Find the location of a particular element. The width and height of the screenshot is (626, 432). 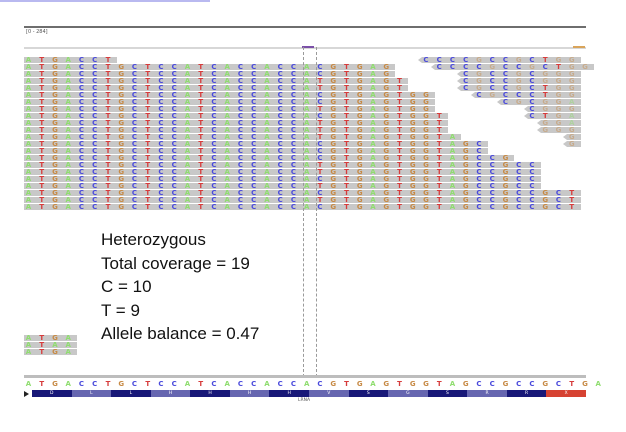

strand-arrow-icon is located at coordinates (26, 394).